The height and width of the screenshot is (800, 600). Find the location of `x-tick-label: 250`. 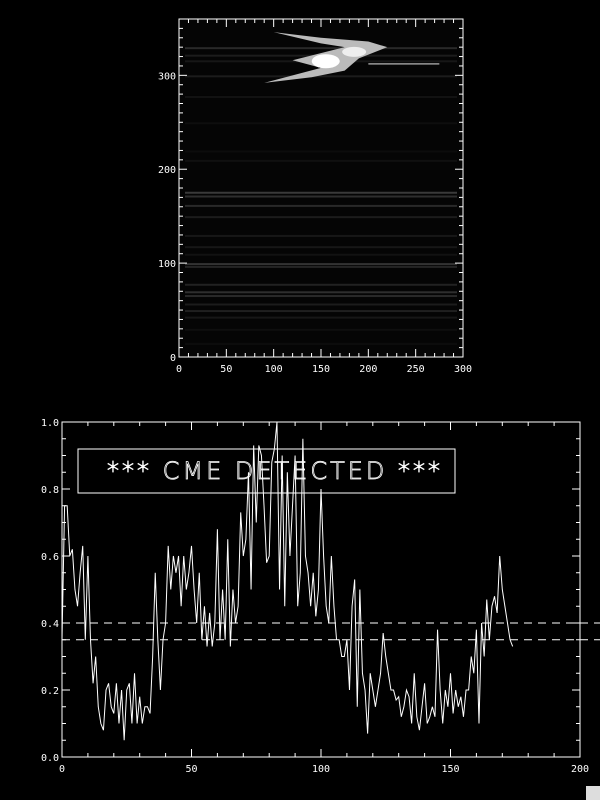

x-tick-label: 250 is located at coordinates (416, 369).